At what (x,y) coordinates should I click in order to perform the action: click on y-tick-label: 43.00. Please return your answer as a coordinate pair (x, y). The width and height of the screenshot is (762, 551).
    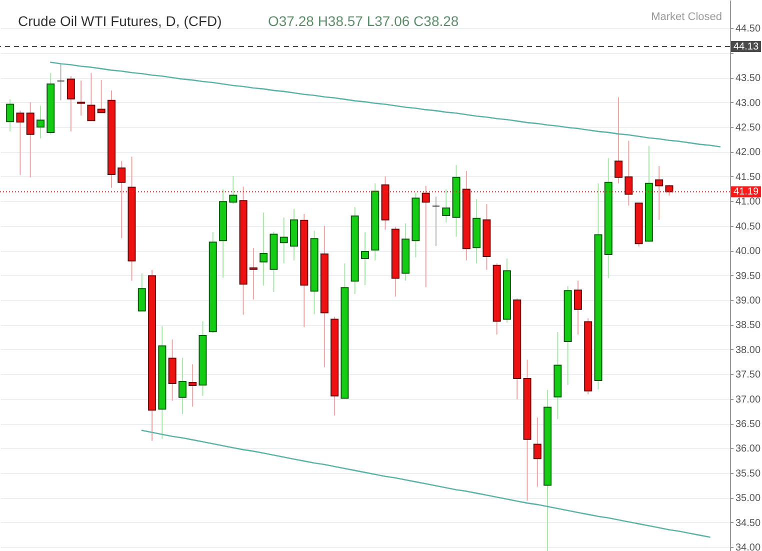
    Looking at the image, I should click on (748, 103).